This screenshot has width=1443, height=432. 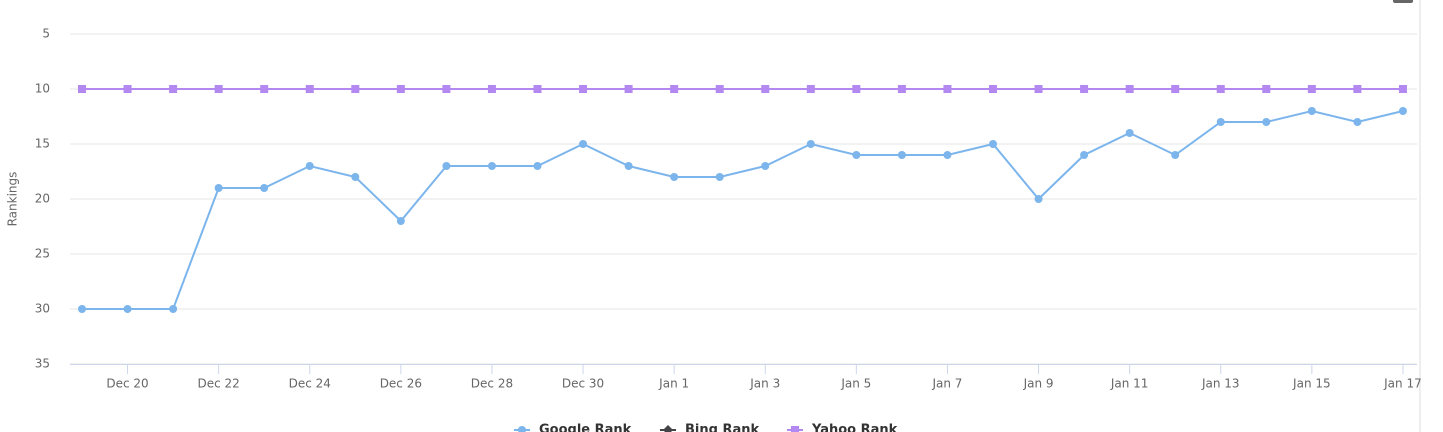 What do you see at coordinates (673, 384) in the screenshot?
I see `x-tick-label: Jan 1` at bounding box center [673, 384].